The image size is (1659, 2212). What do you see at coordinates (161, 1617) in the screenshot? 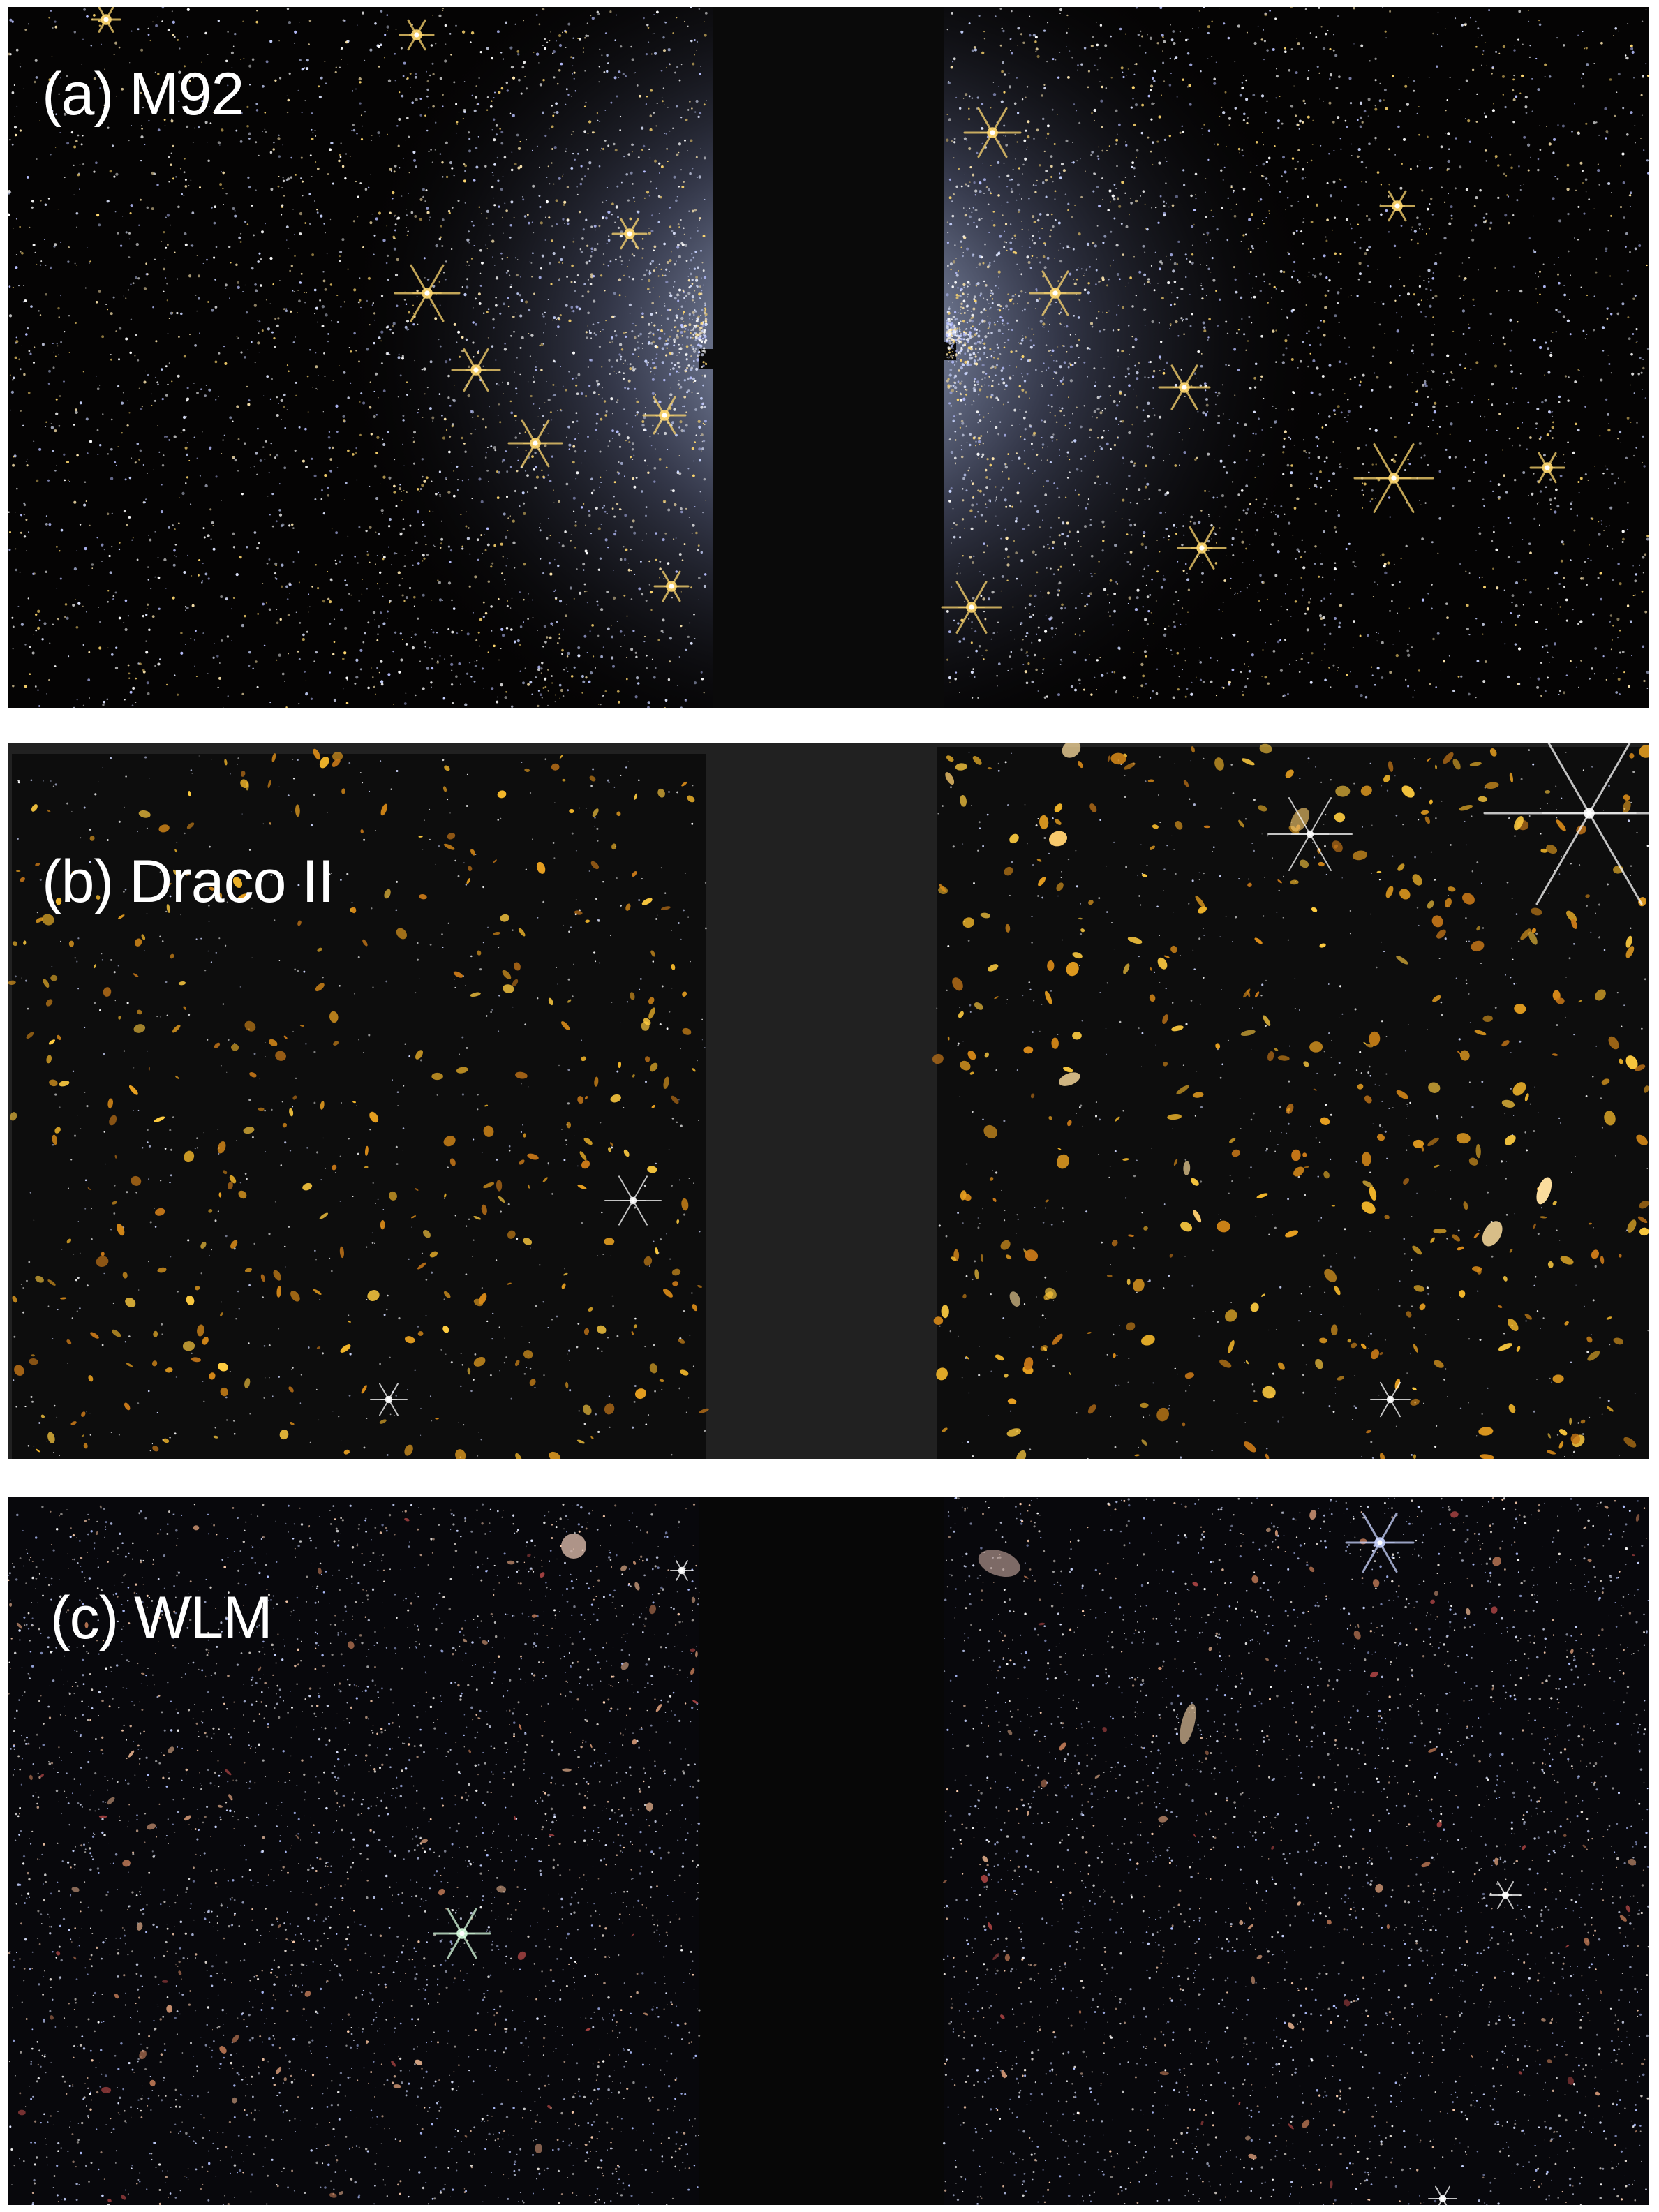
I see `panel-label-wlm: (c) WLM` at bounding box center [161, 1617].